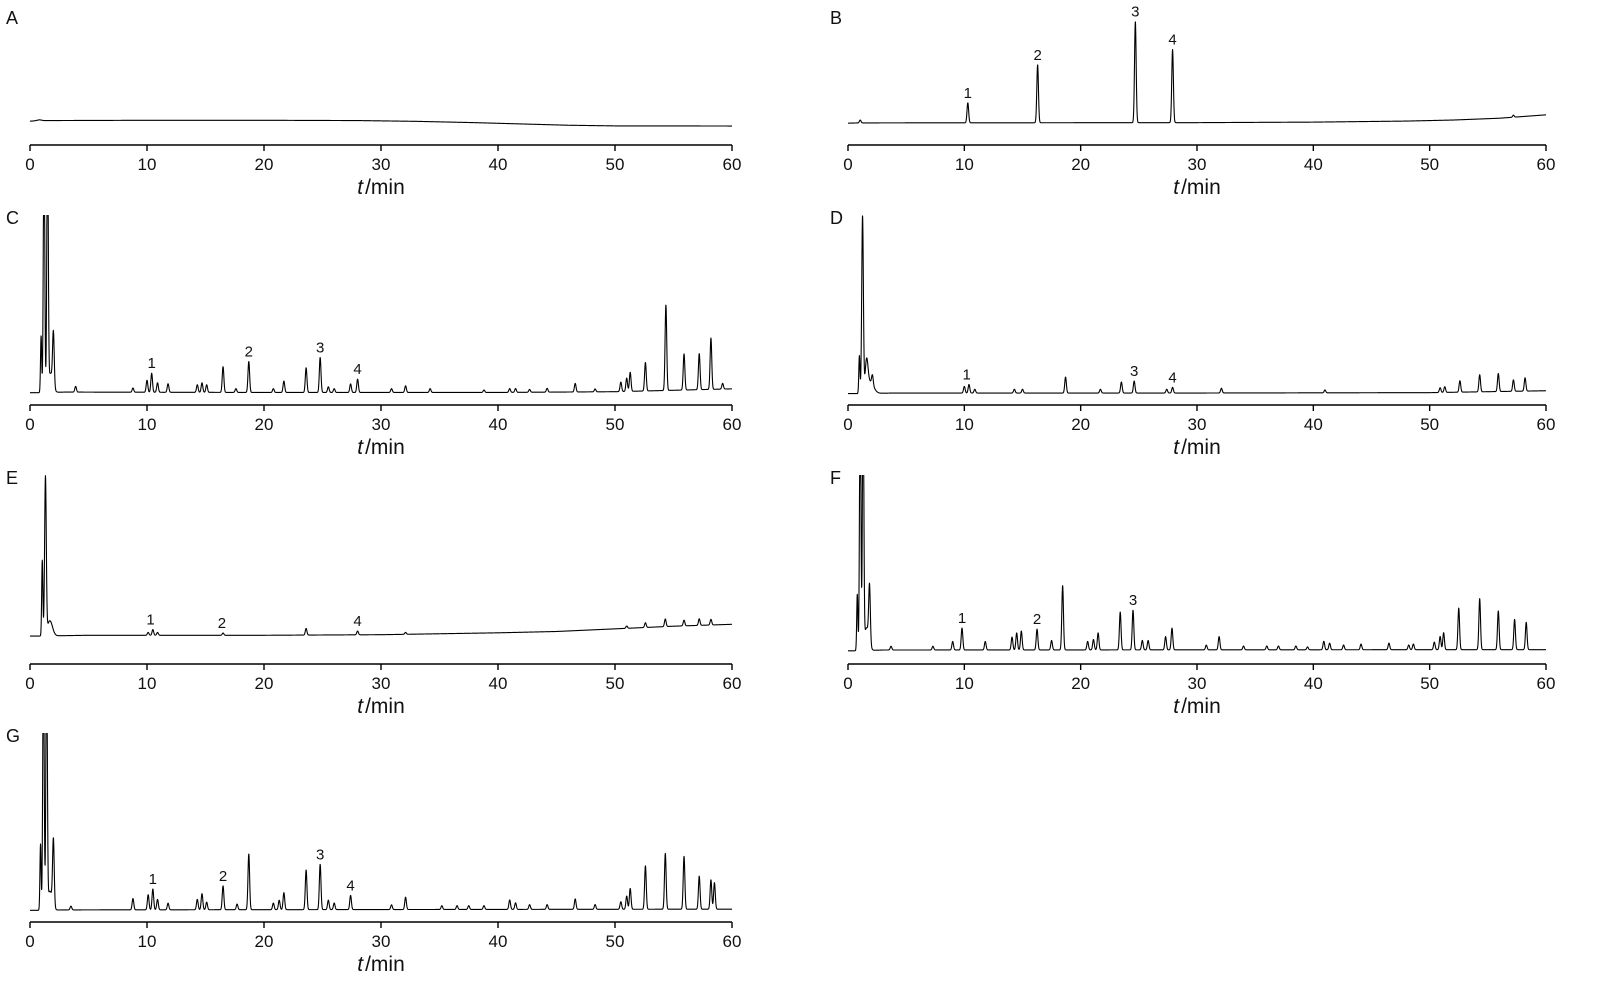 The height and width of the screenshot is (1003, 1600). What do you see at coordinates (1197, 305) in the screenshot?
I see `chromatogram-trace-d` at bounding box center [1197, 305].